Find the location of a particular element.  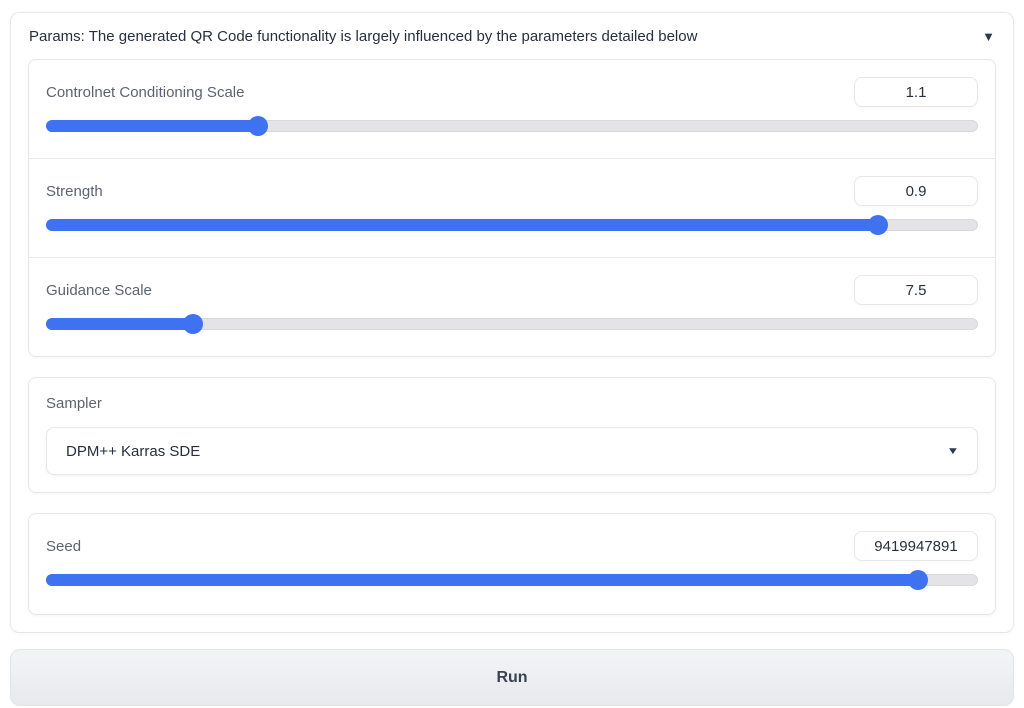

chevron-down-icon: ▼ is located at coordinates (953, 451).